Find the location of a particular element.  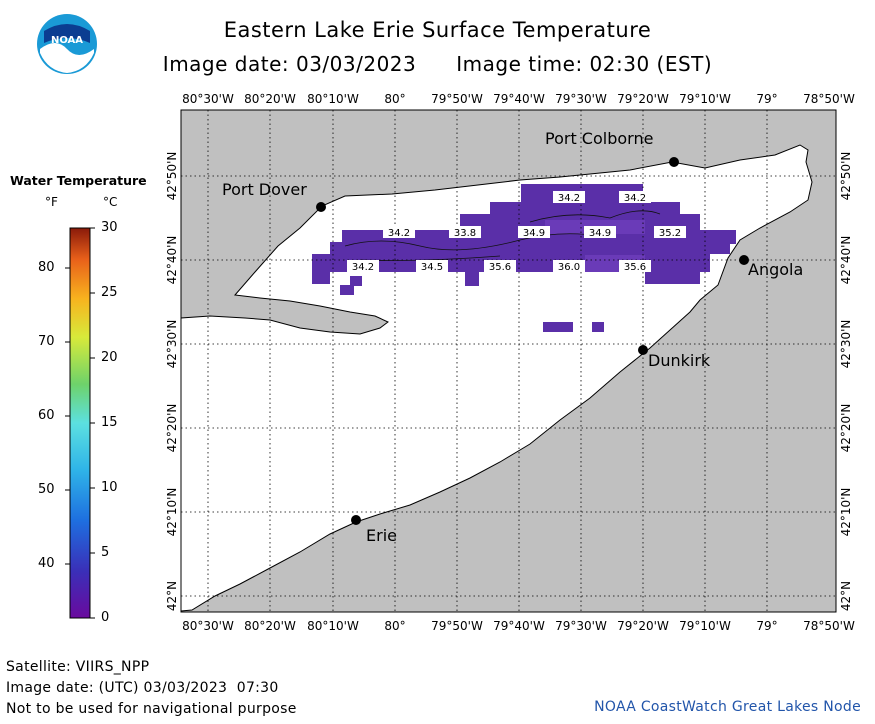

temp-label: 35.2 is located at coordinates (670, 232).